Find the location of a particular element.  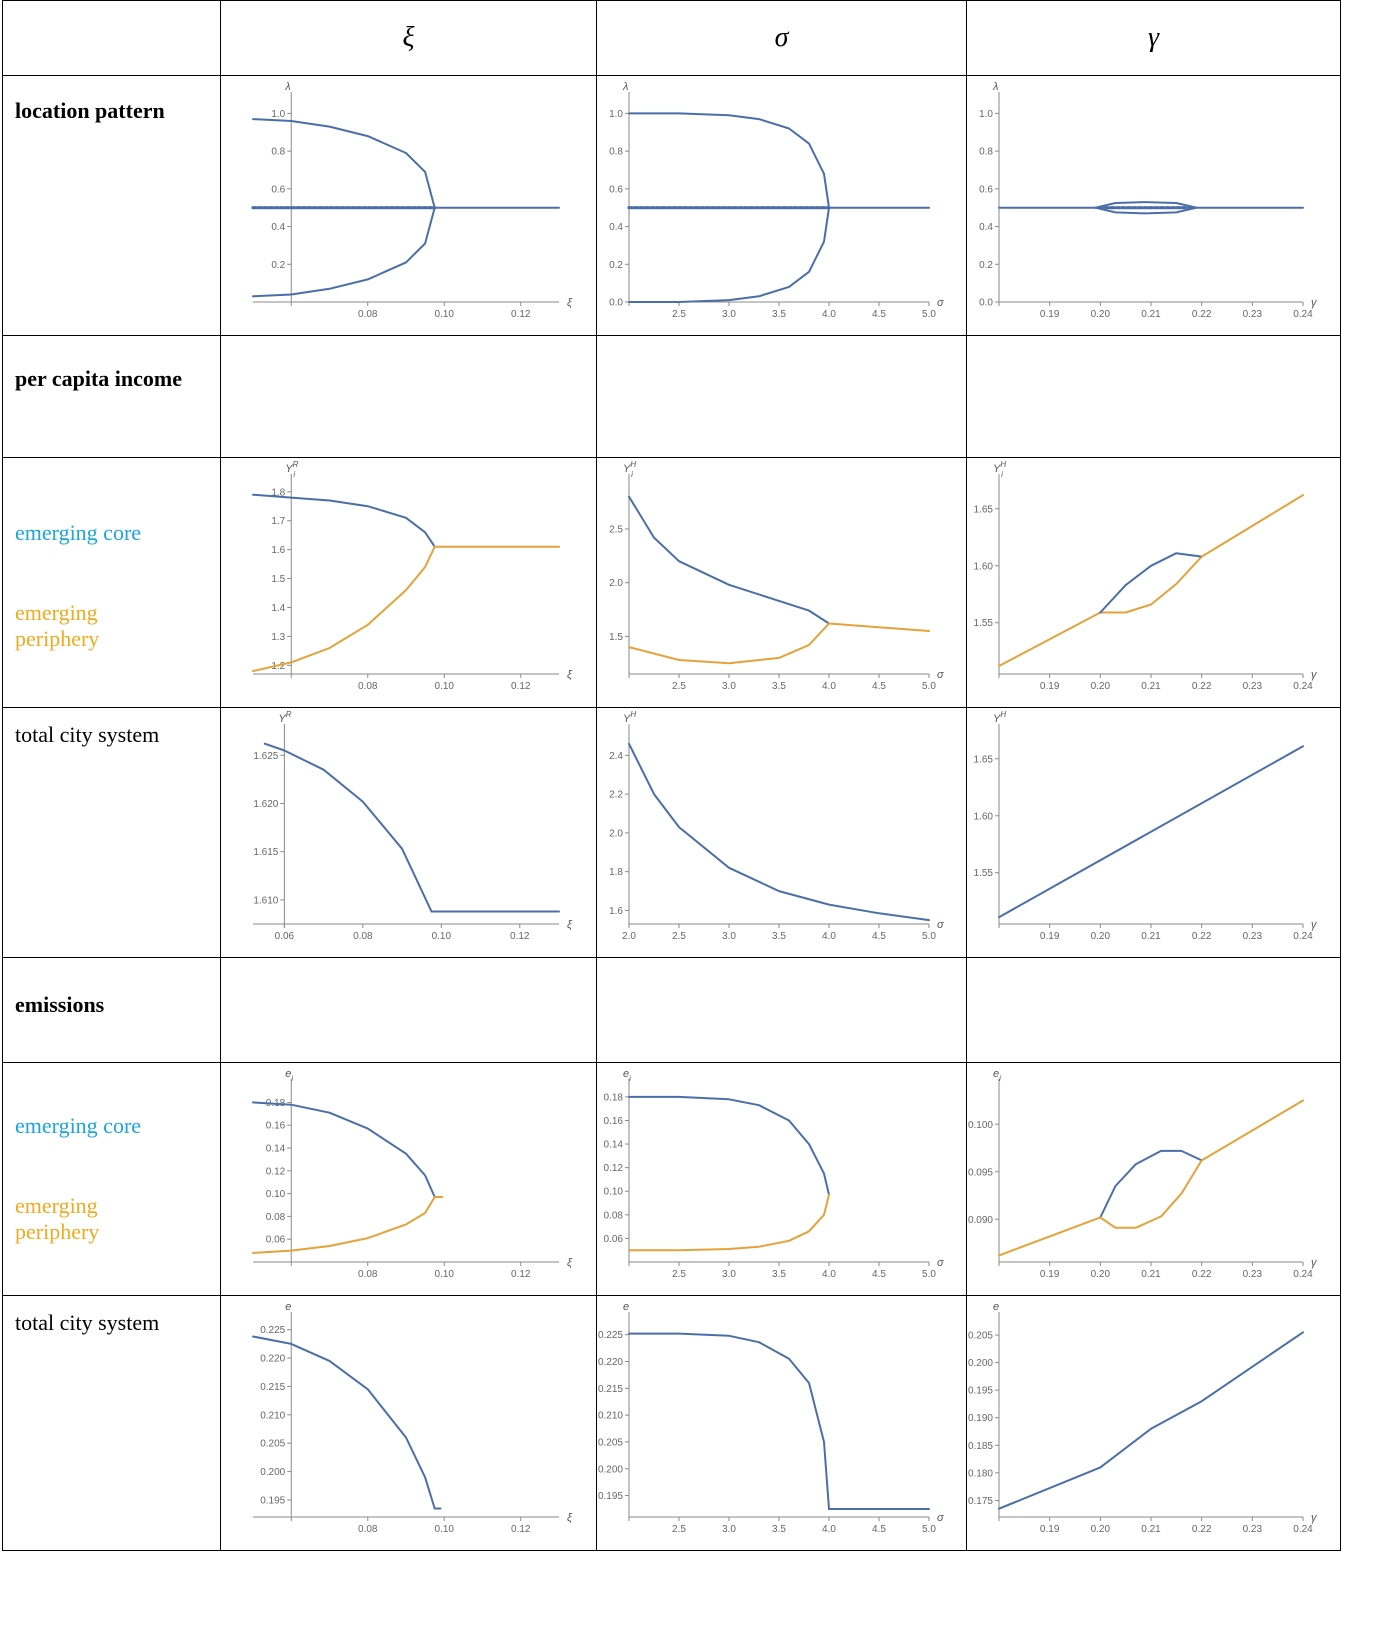

y-tick-label: 0.190 is located at coordinates (980, 1418).